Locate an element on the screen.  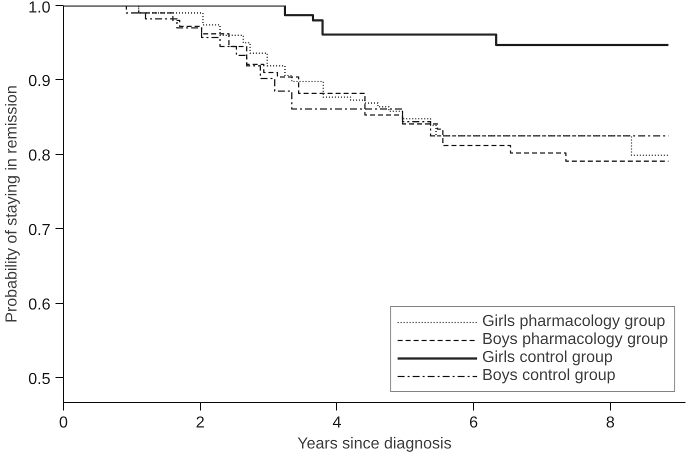
legend-label: Boys control group is located at coordinates (549, 376).